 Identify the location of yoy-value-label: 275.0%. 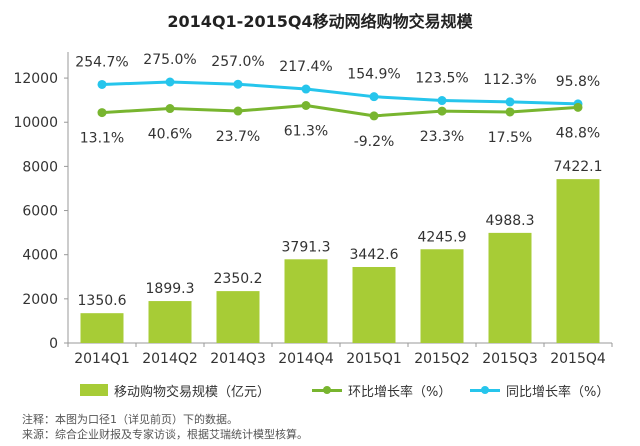
(169, 60).